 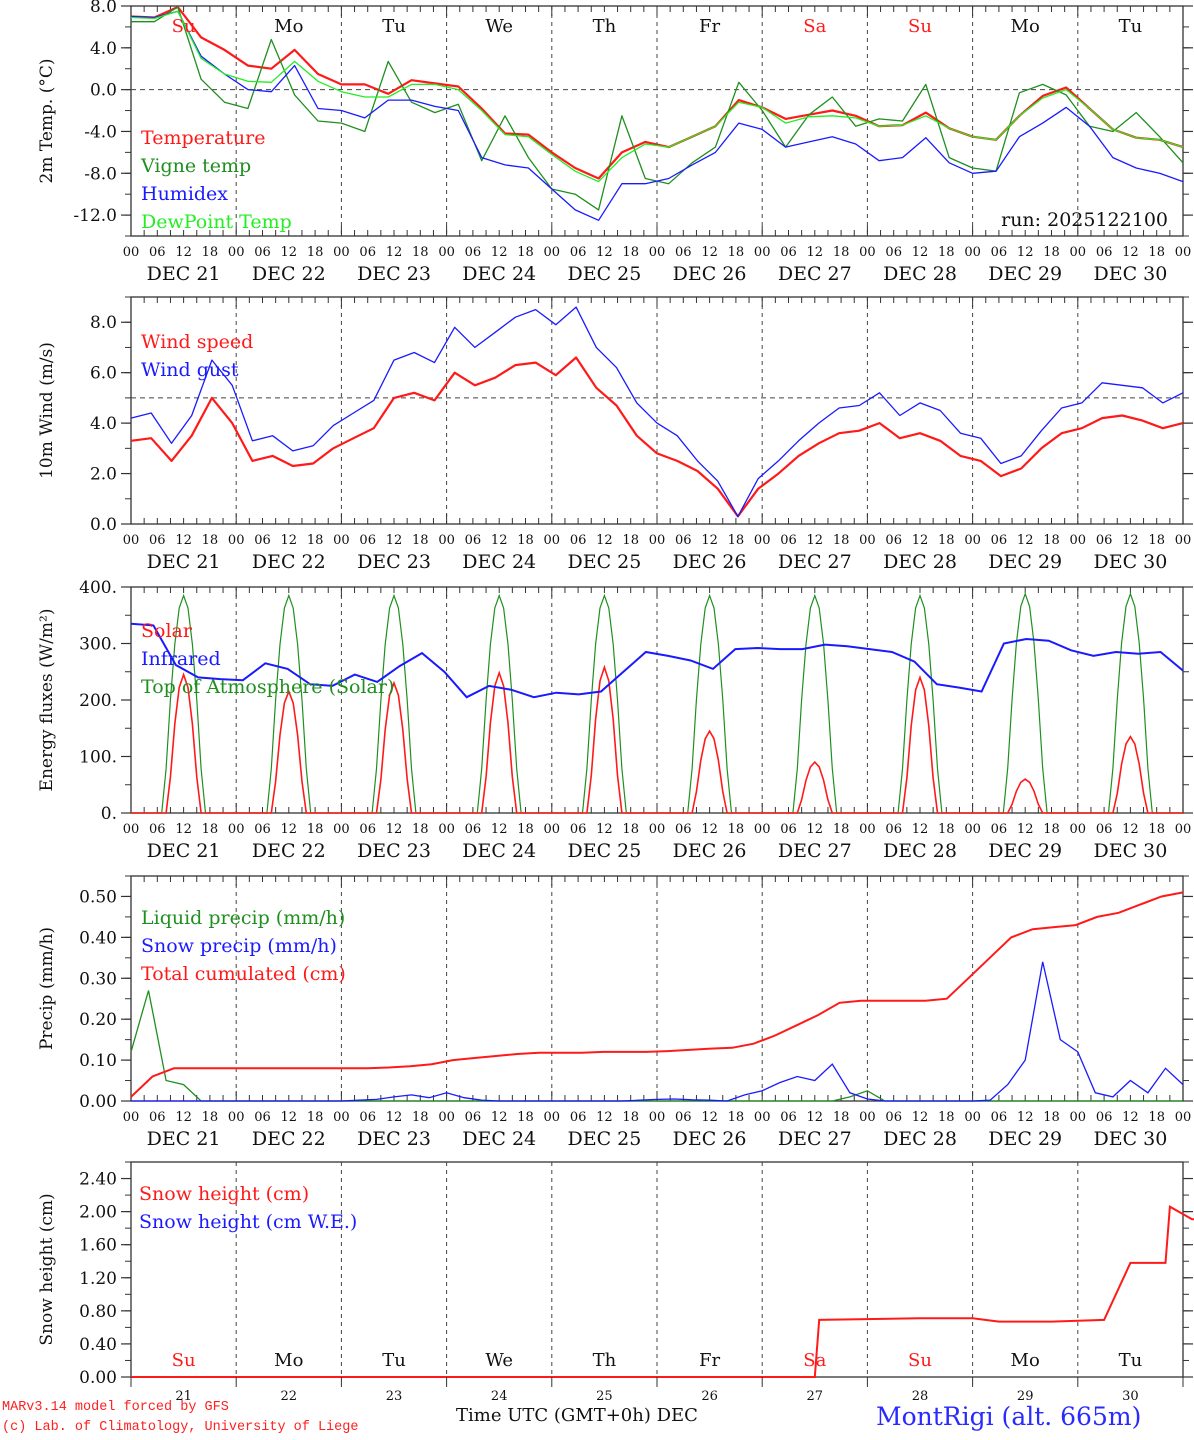 What do you see at coordinates (98, 701) in the screenshot?
I see `y-tick-label: 200.` at bounding box center [98, 701].